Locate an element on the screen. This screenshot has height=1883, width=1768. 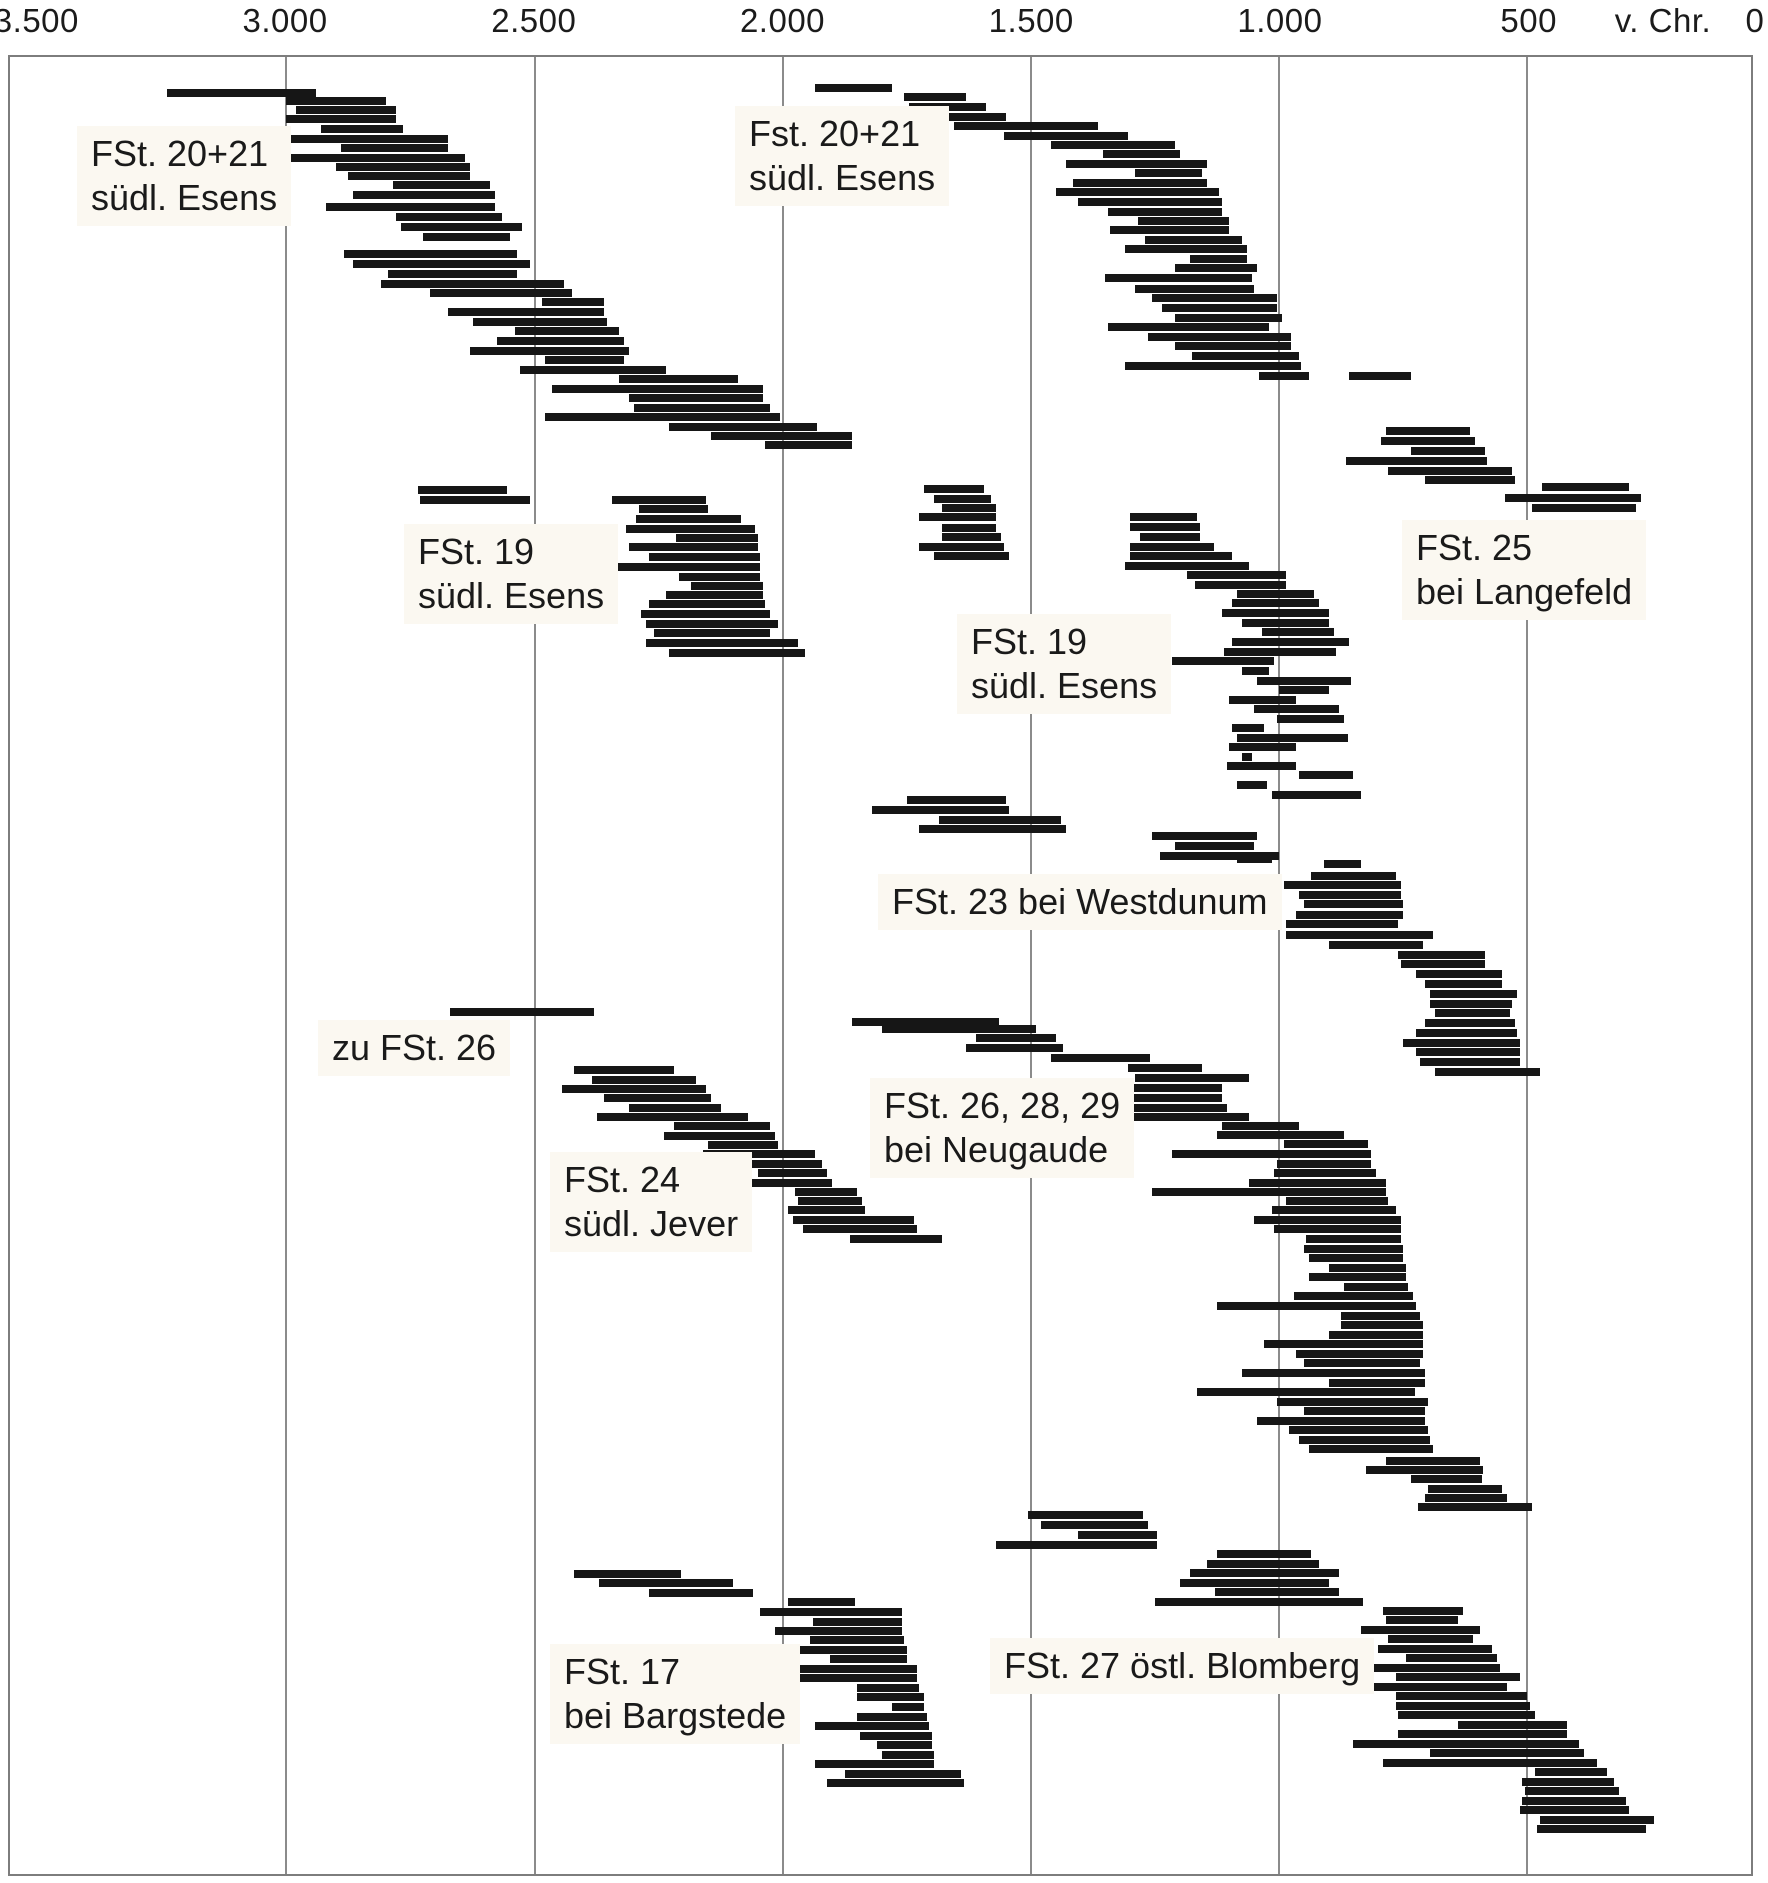
axis-tick-label: 2.500 is located at coordinates (534, 20).